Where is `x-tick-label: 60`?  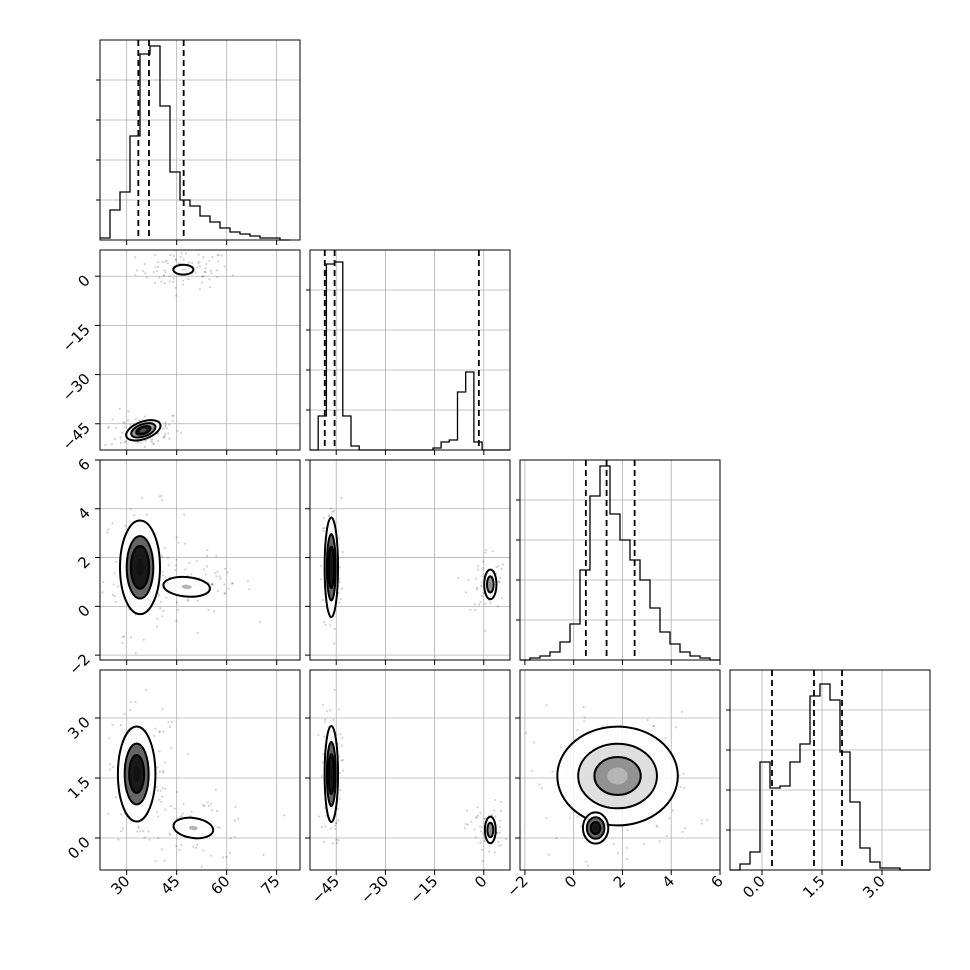 x-tick-label: 60 is located at coordinates (220, 885).